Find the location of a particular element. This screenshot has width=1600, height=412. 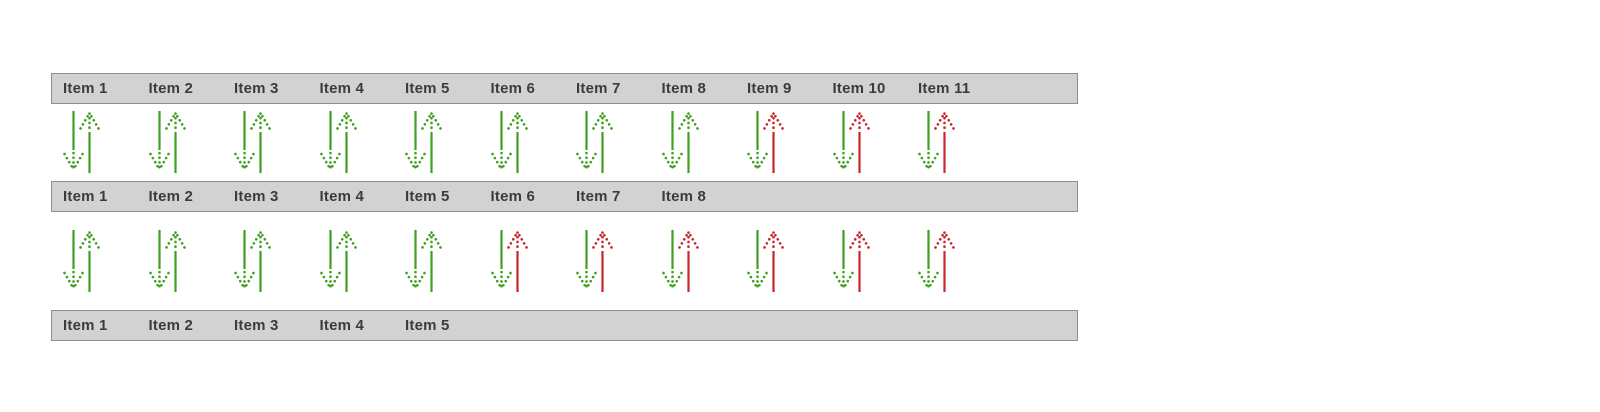

header-cell: Item 9 is located at coordinates (779, 89).